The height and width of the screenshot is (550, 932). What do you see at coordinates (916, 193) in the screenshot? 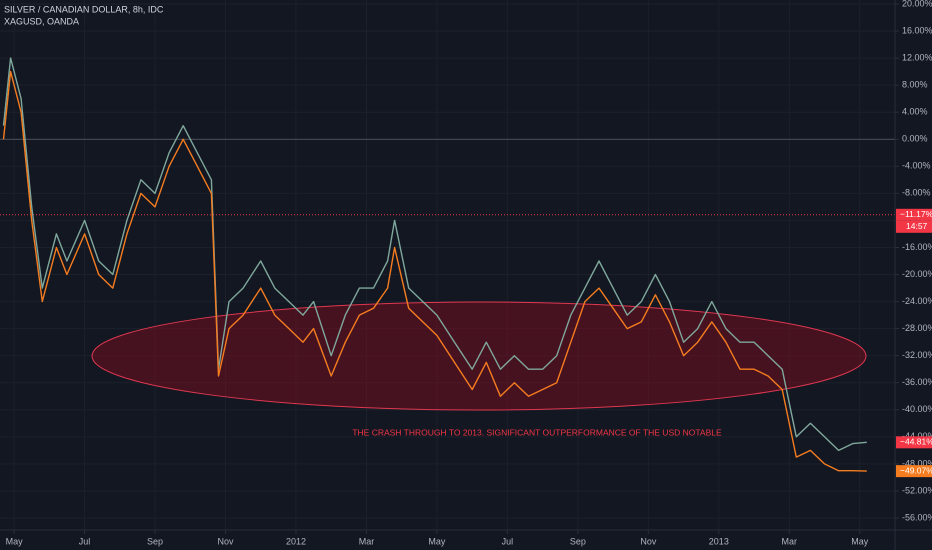
I see `y-tick-label: -8.00%` at bounding box center [916, 193].